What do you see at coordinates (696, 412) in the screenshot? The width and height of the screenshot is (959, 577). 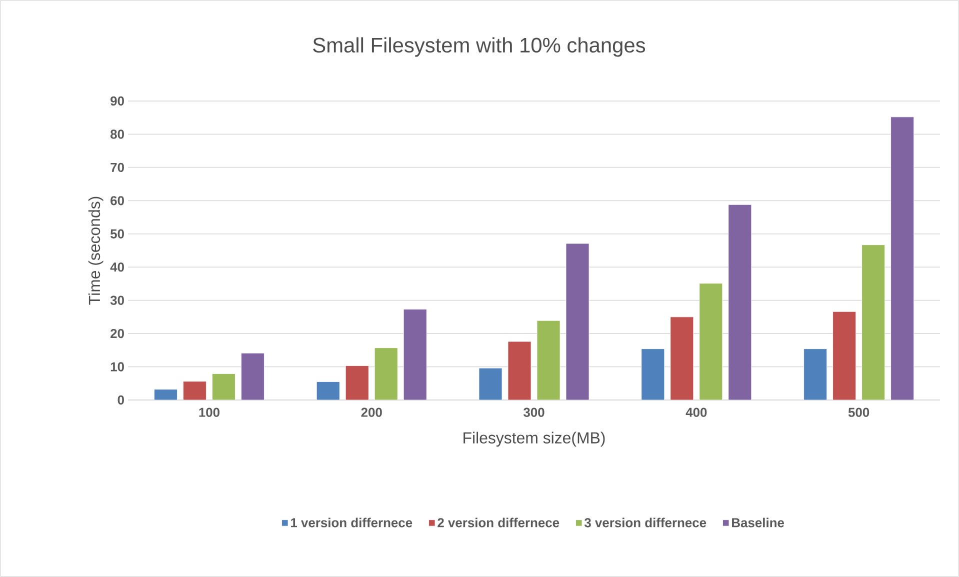 I see `x-tick-label: 400` at bounding box center [696, 412].